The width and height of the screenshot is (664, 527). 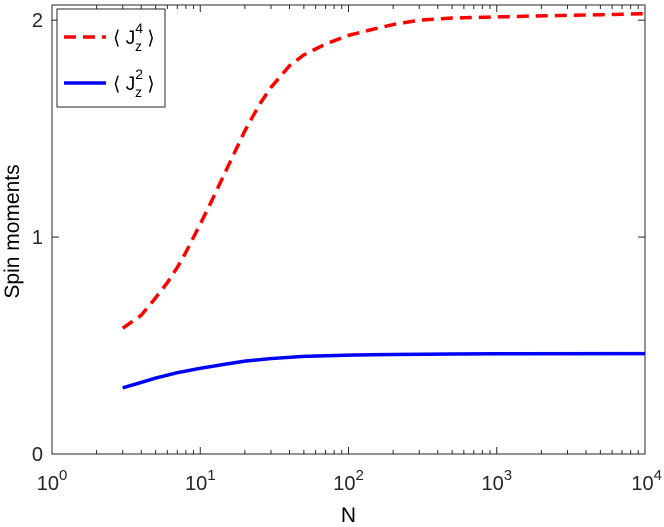 I want to click on x-tick-label: 10³, so click(x=496, y=481).